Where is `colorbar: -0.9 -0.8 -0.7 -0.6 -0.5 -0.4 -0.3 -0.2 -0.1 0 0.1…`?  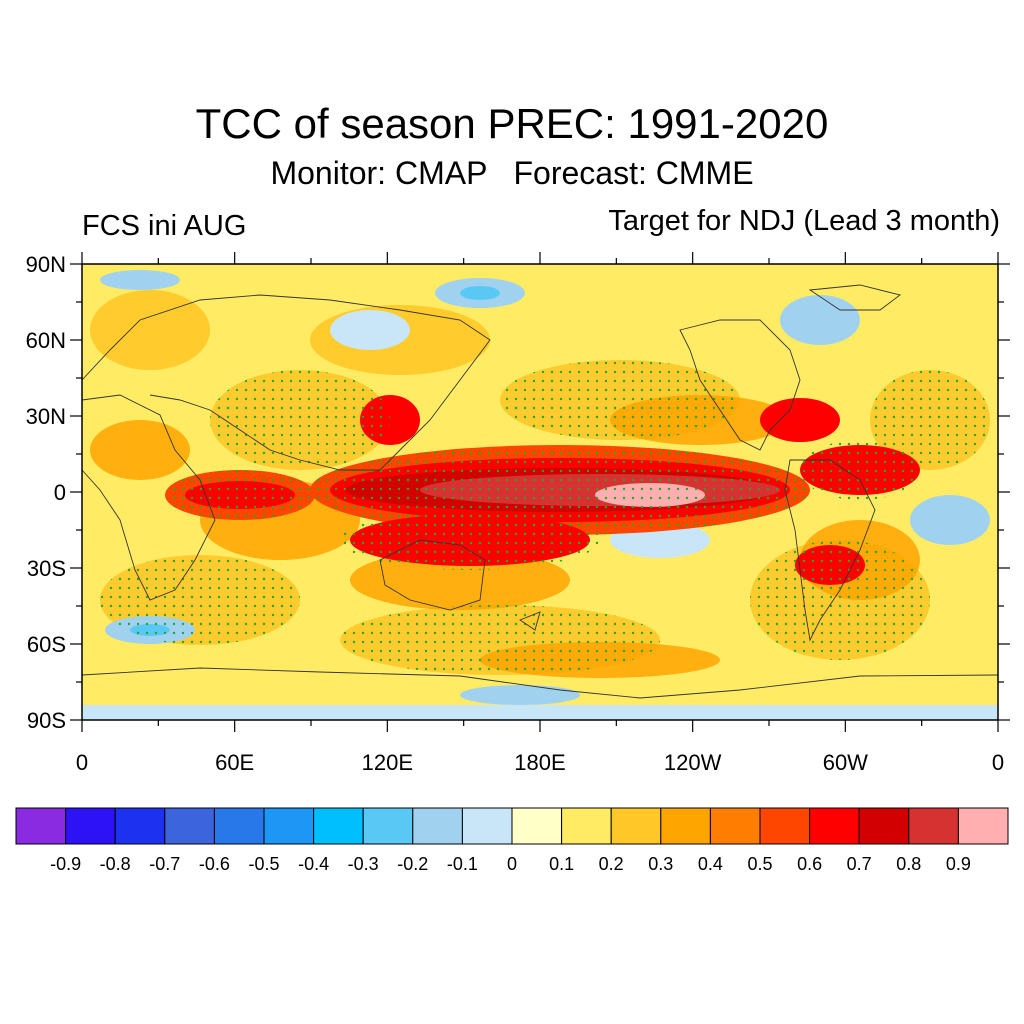
colorbar: -0.9 -0.8 -0.7 -0.6 -0.5 -0.4 -0.3 -0.2 -0.1 0 0.1… is located at coordinates (512, 840).